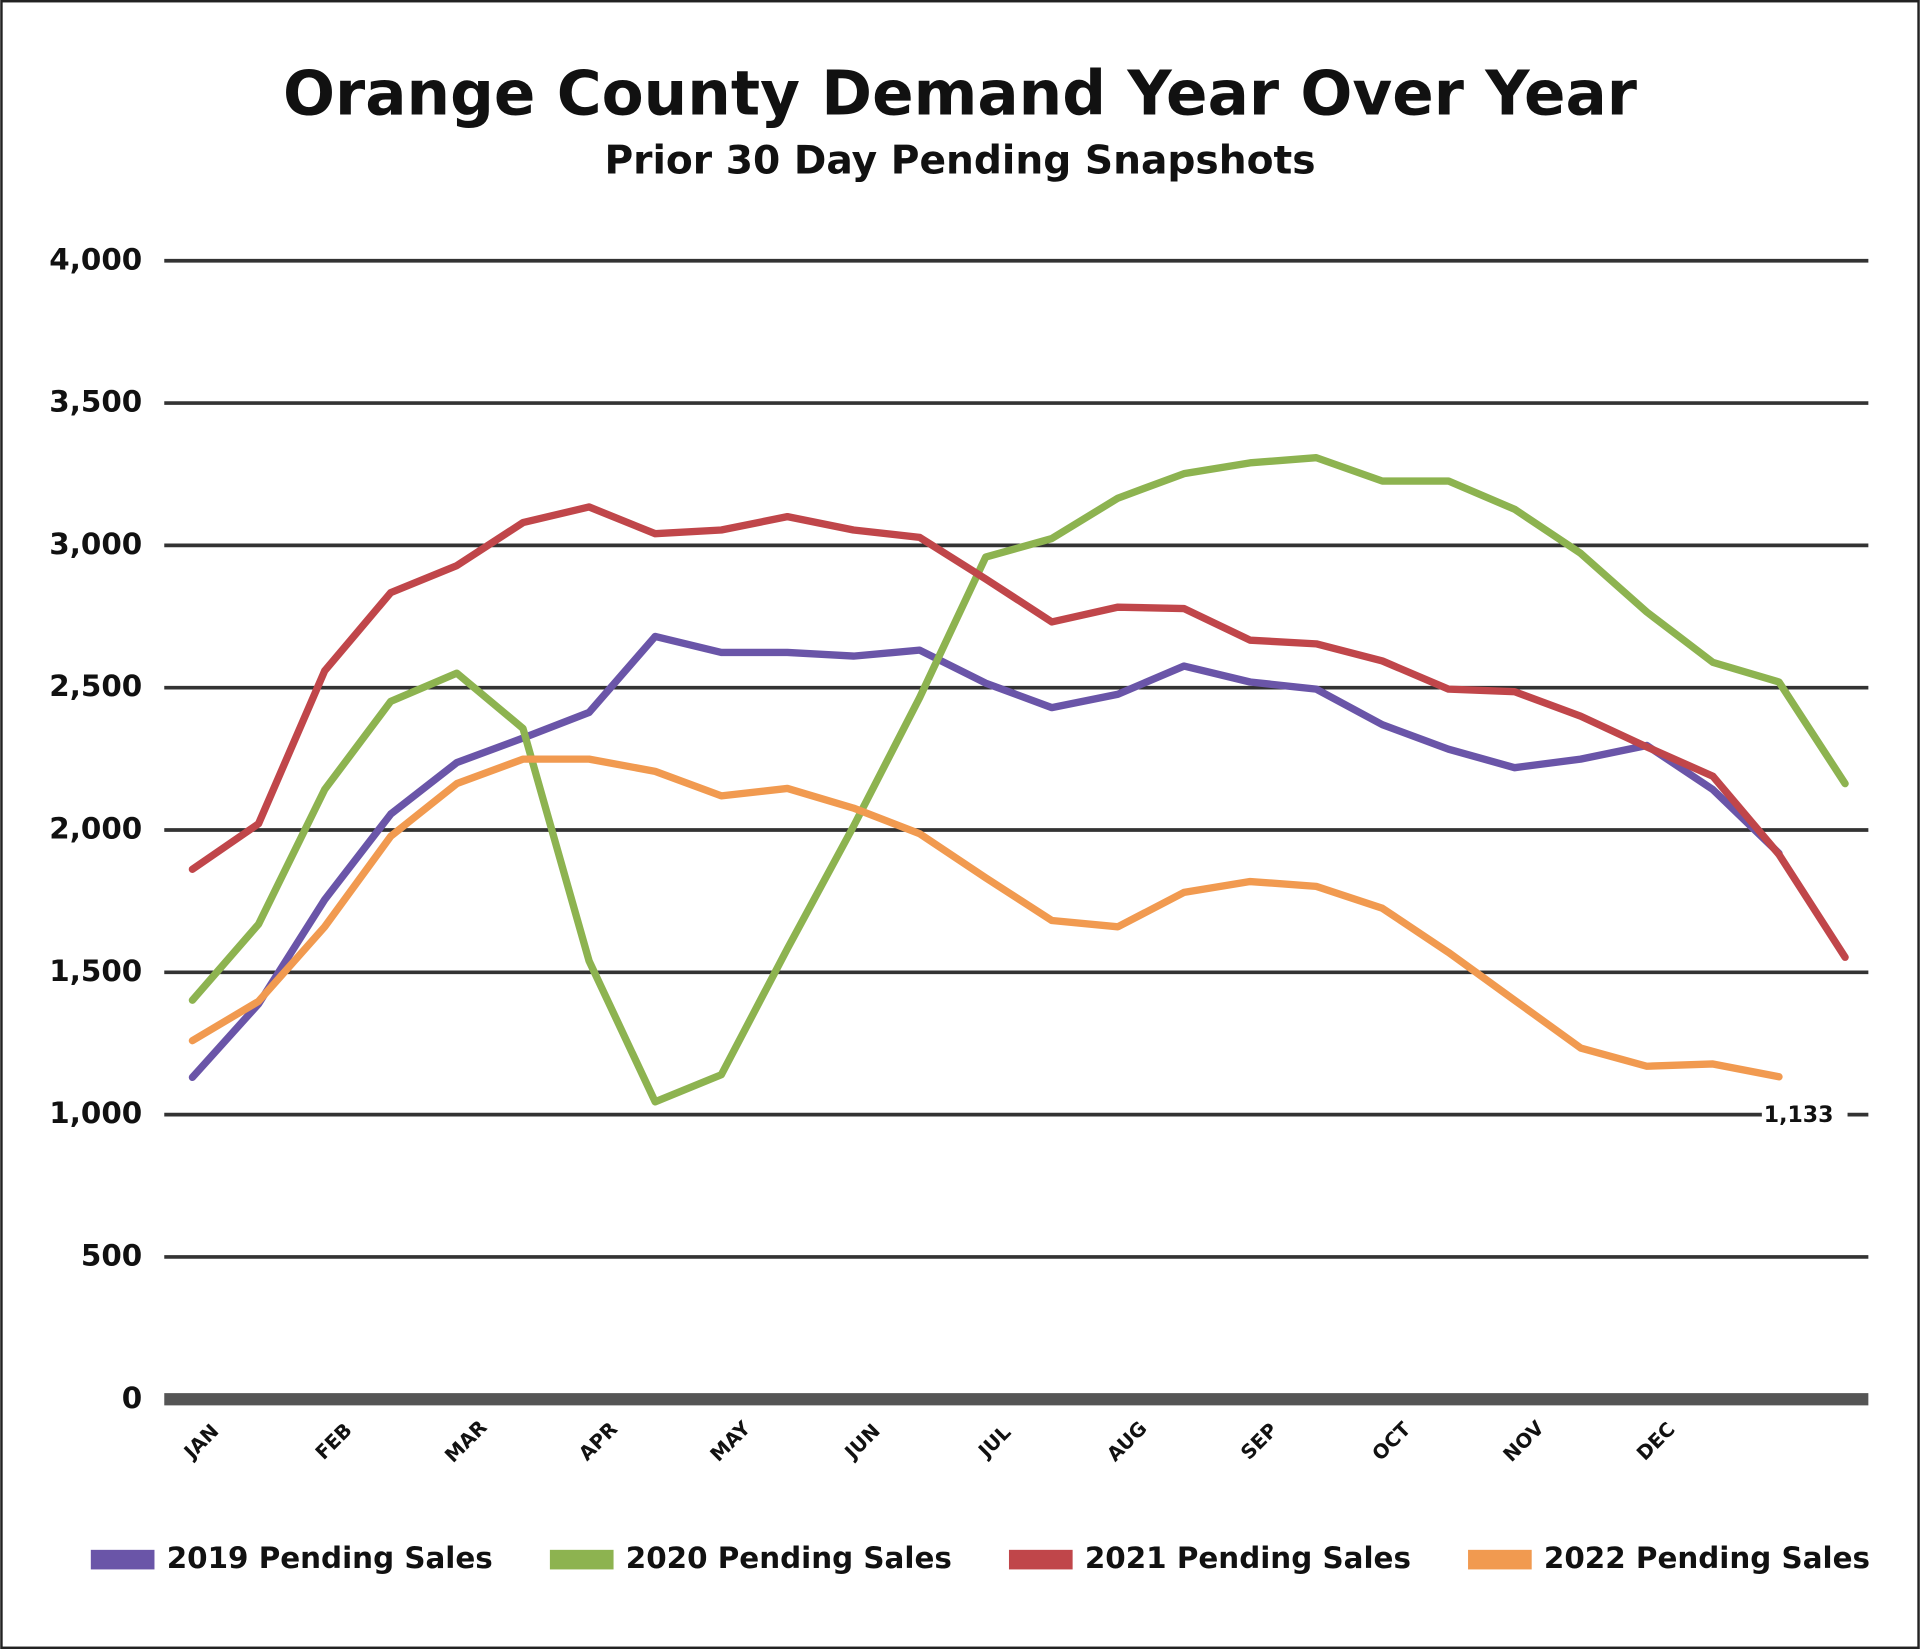  Describe the element at coordinates (330, 1558) in the screenshot. I see `legend-label: 2019 Pending Sales` at that location.